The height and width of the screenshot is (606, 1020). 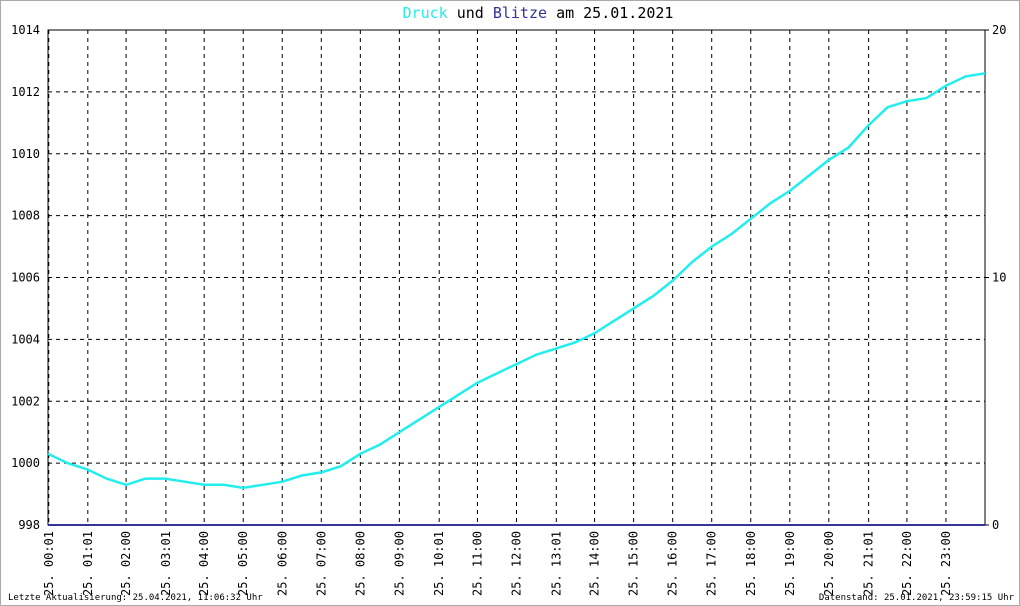 What do you see at coordinates (425, 13) in the screenshot?
I see `legend-entry: Druck` at bounding box center [425, 13].